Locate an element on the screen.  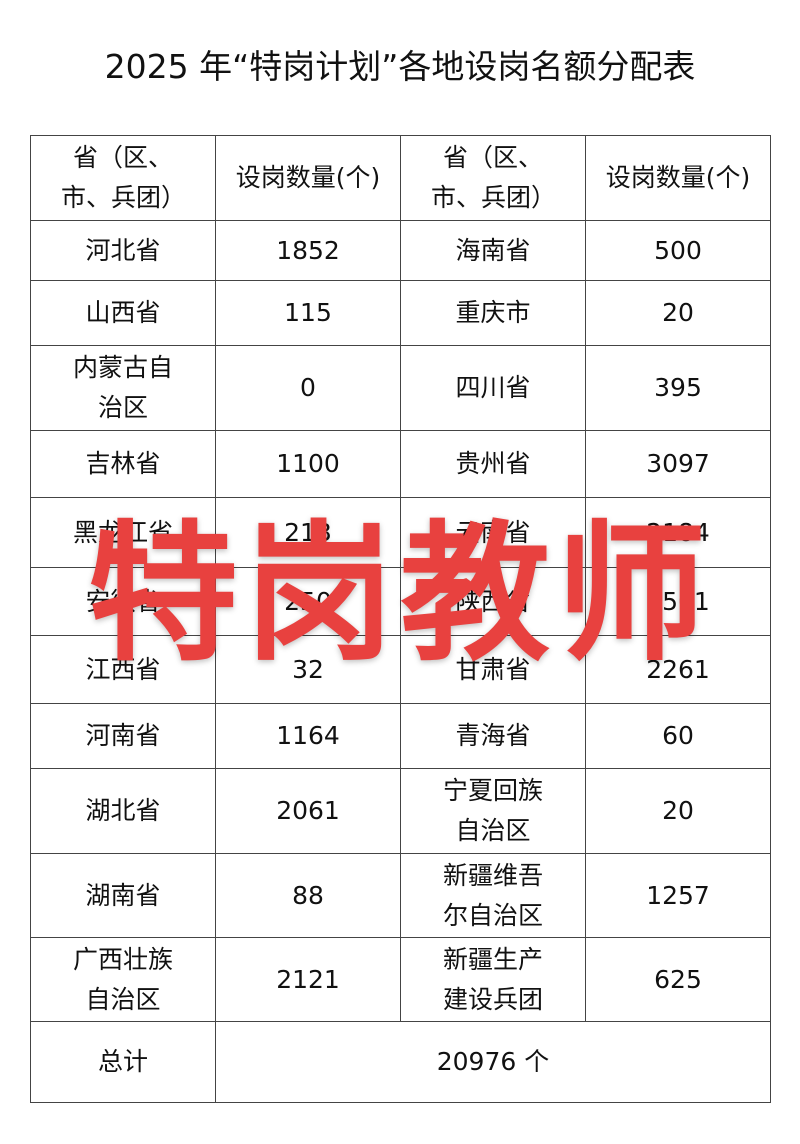
count-cell: 3097 is located at coordinates (678, 464).